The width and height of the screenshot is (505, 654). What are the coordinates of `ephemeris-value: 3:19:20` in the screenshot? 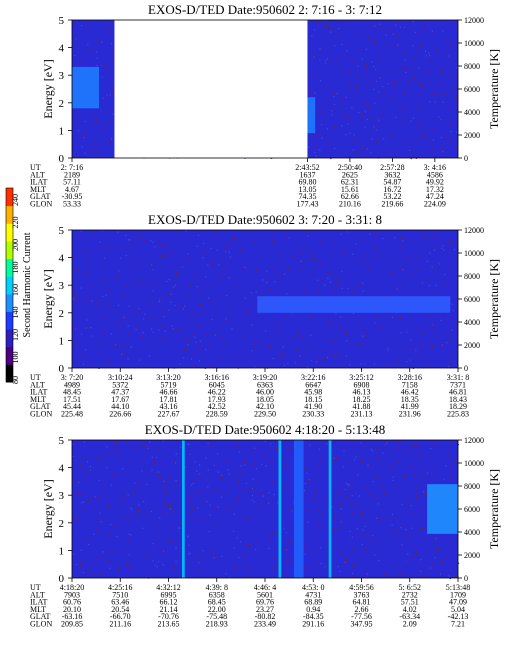 It's located at (265, 377).